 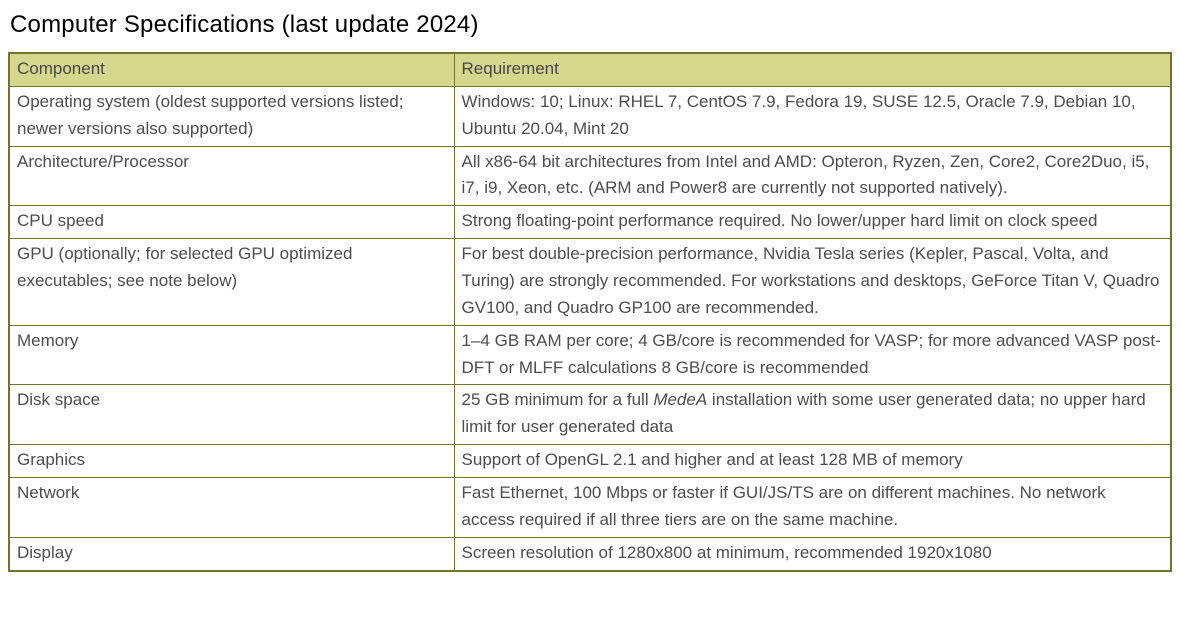 I want to click on component-cell: Architecture/Processor, so click(x=231, y=176).